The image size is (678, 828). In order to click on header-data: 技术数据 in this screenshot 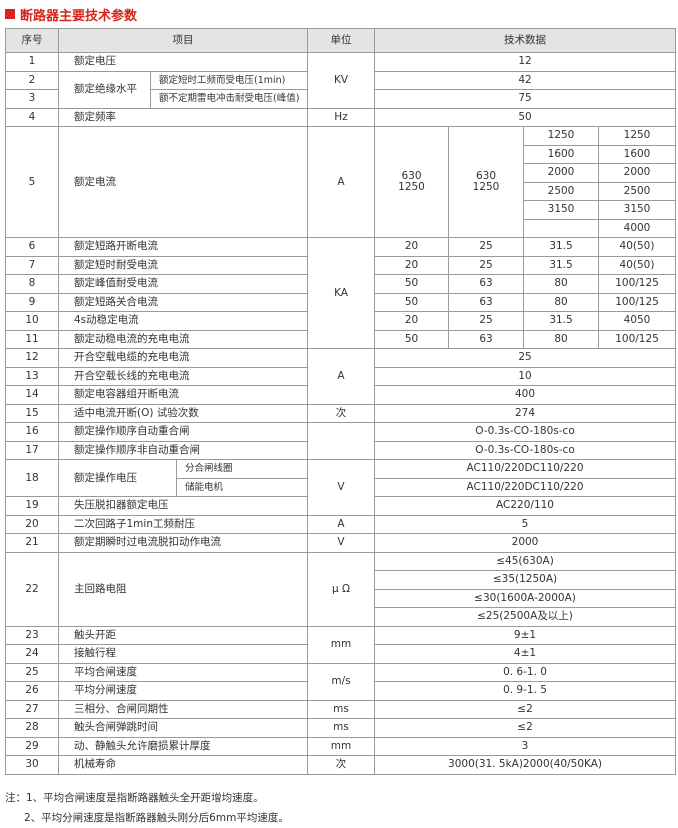, I will do `click(525, 40)`.